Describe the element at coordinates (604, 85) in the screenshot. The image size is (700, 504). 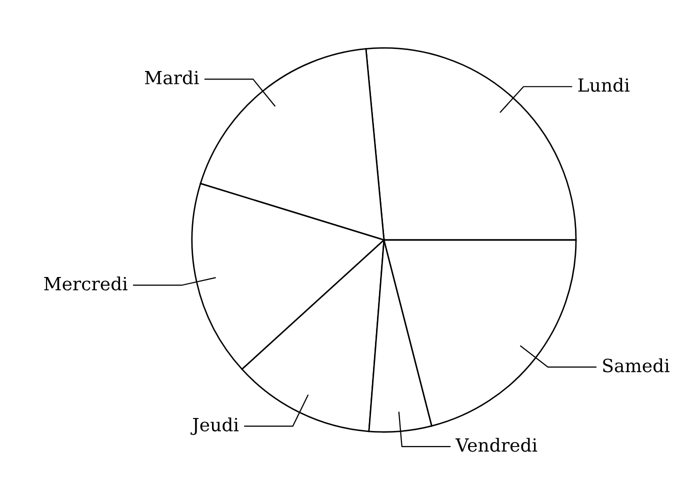
I see `slice-label: Lundi` at that location.